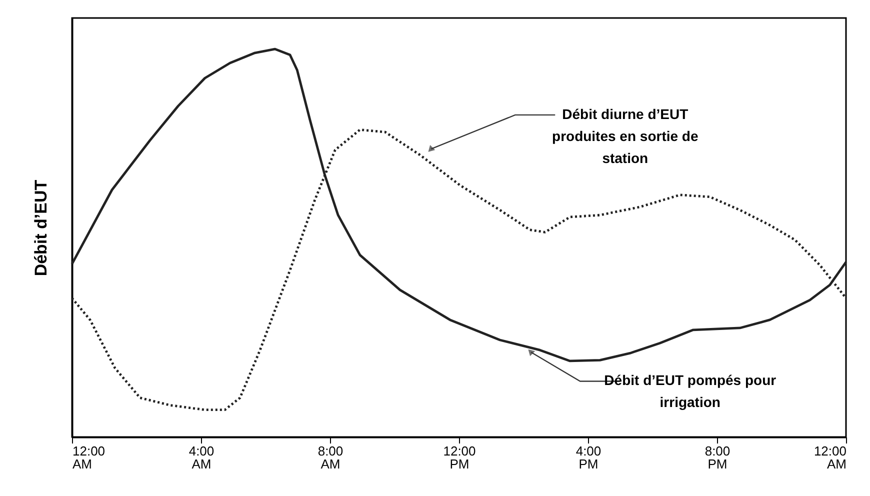 Image resolution: width=870 pixels, height=496 pixels. What do you see at coordinates (41, 227) in the screenshot?
I see `y-axis-title: Débit d’EUT` at bounding box center [41, 227].